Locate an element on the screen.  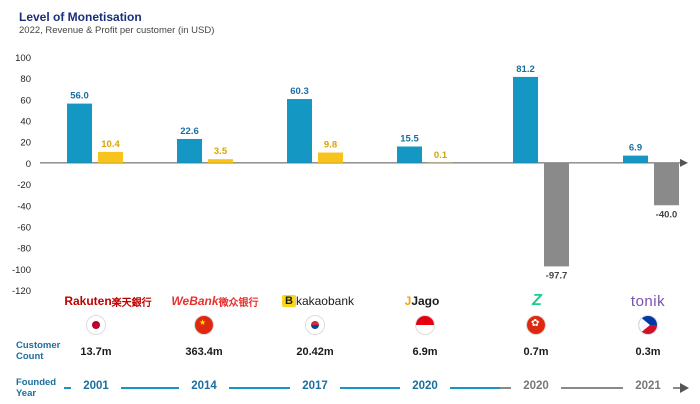
y-tick-label: -60 is located at coordinates (24, 227).